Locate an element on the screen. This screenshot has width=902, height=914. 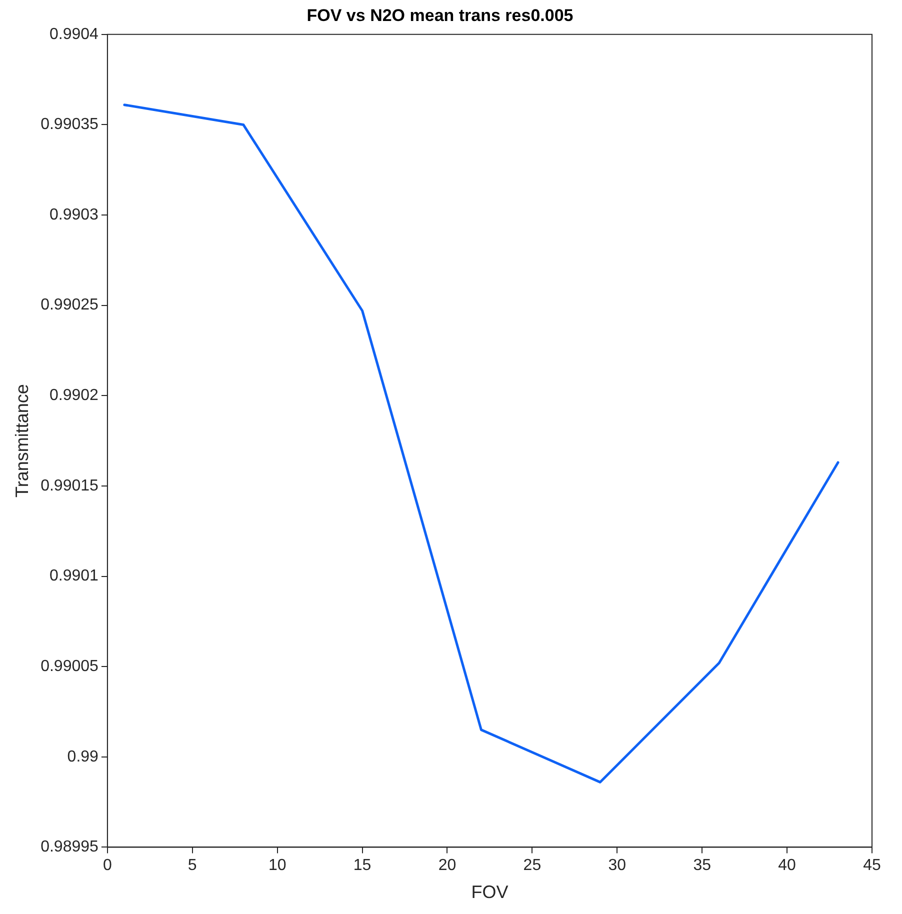
x-tick-label: 25 is located at coordinates (532, 865).